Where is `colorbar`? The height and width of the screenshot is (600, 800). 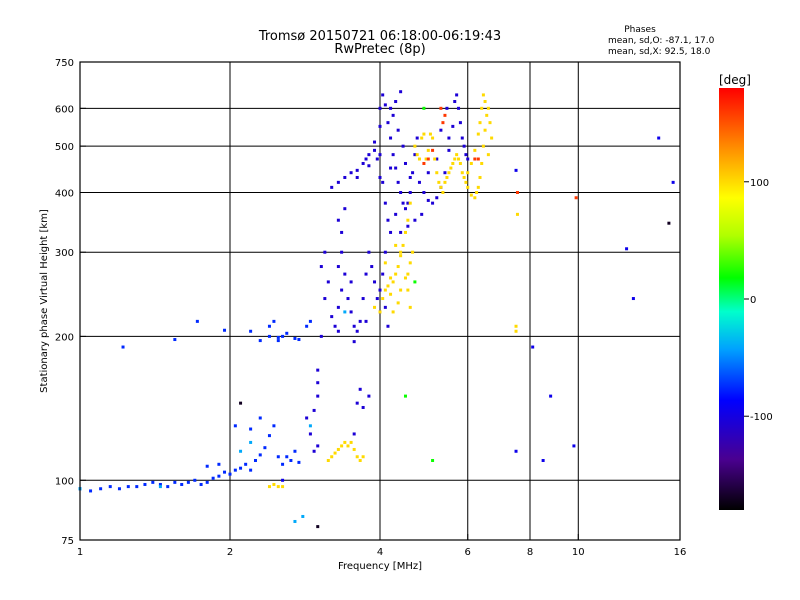 colorbar is located at coordinates (731, 299).